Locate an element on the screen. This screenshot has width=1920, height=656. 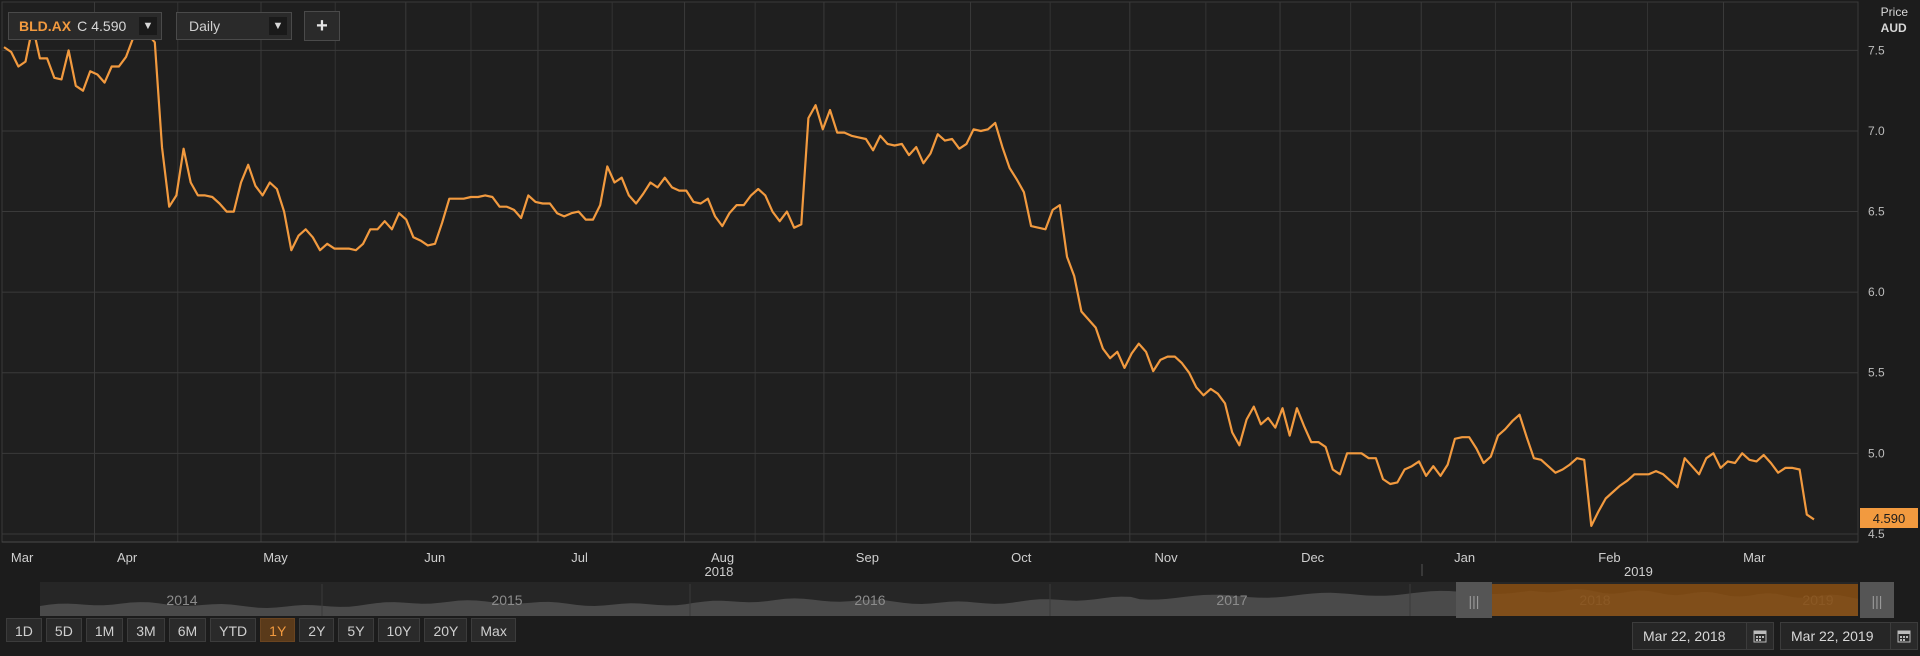
range-button-3m: 3M is located at coordinates (146, 630).